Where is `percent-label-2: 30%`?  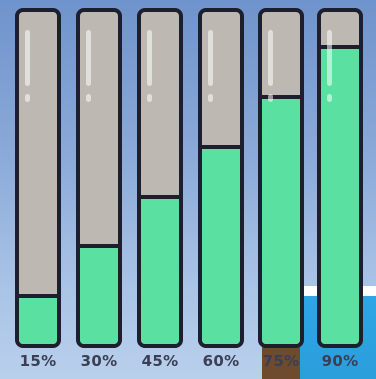
percent-label-2: 30% is located at coordinates (99, 361).